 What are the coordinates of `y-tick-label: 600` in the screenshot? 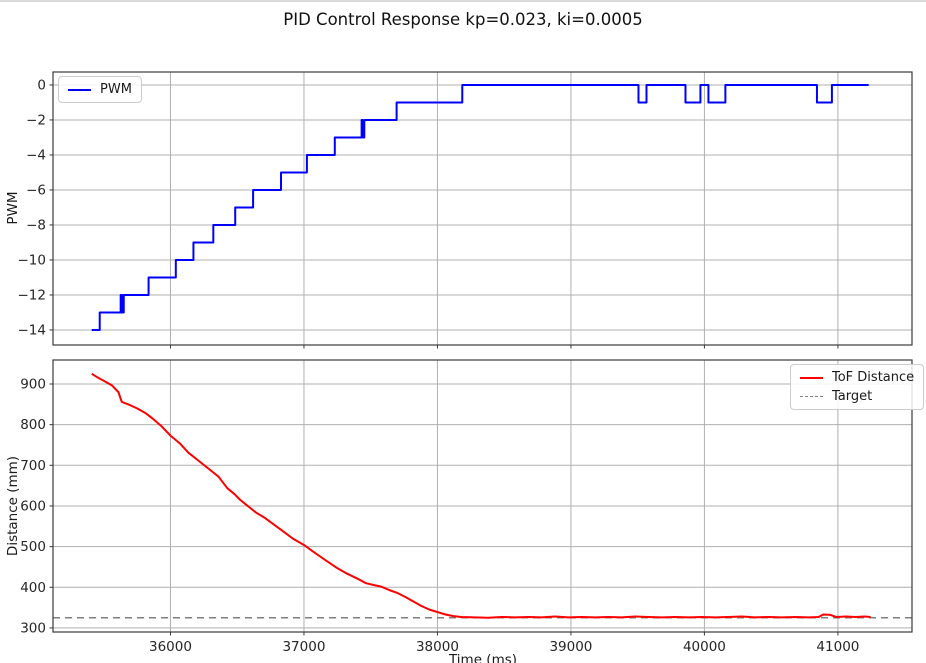 It's located at (33, 506).